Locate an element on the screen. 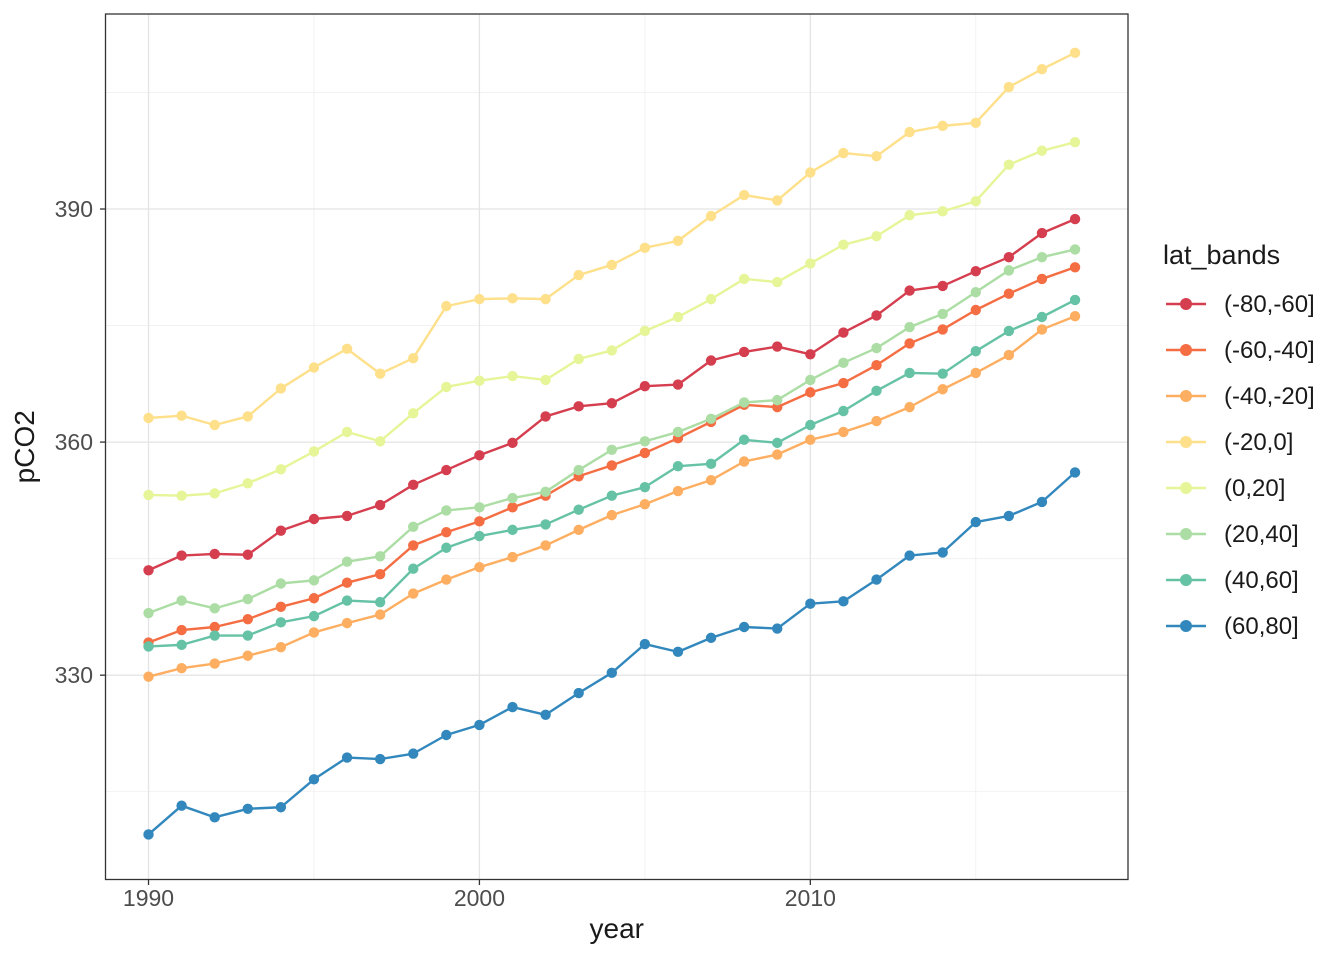  legend-item-(-20,0]: (-20,0] is located at coordinates (1229, 442).